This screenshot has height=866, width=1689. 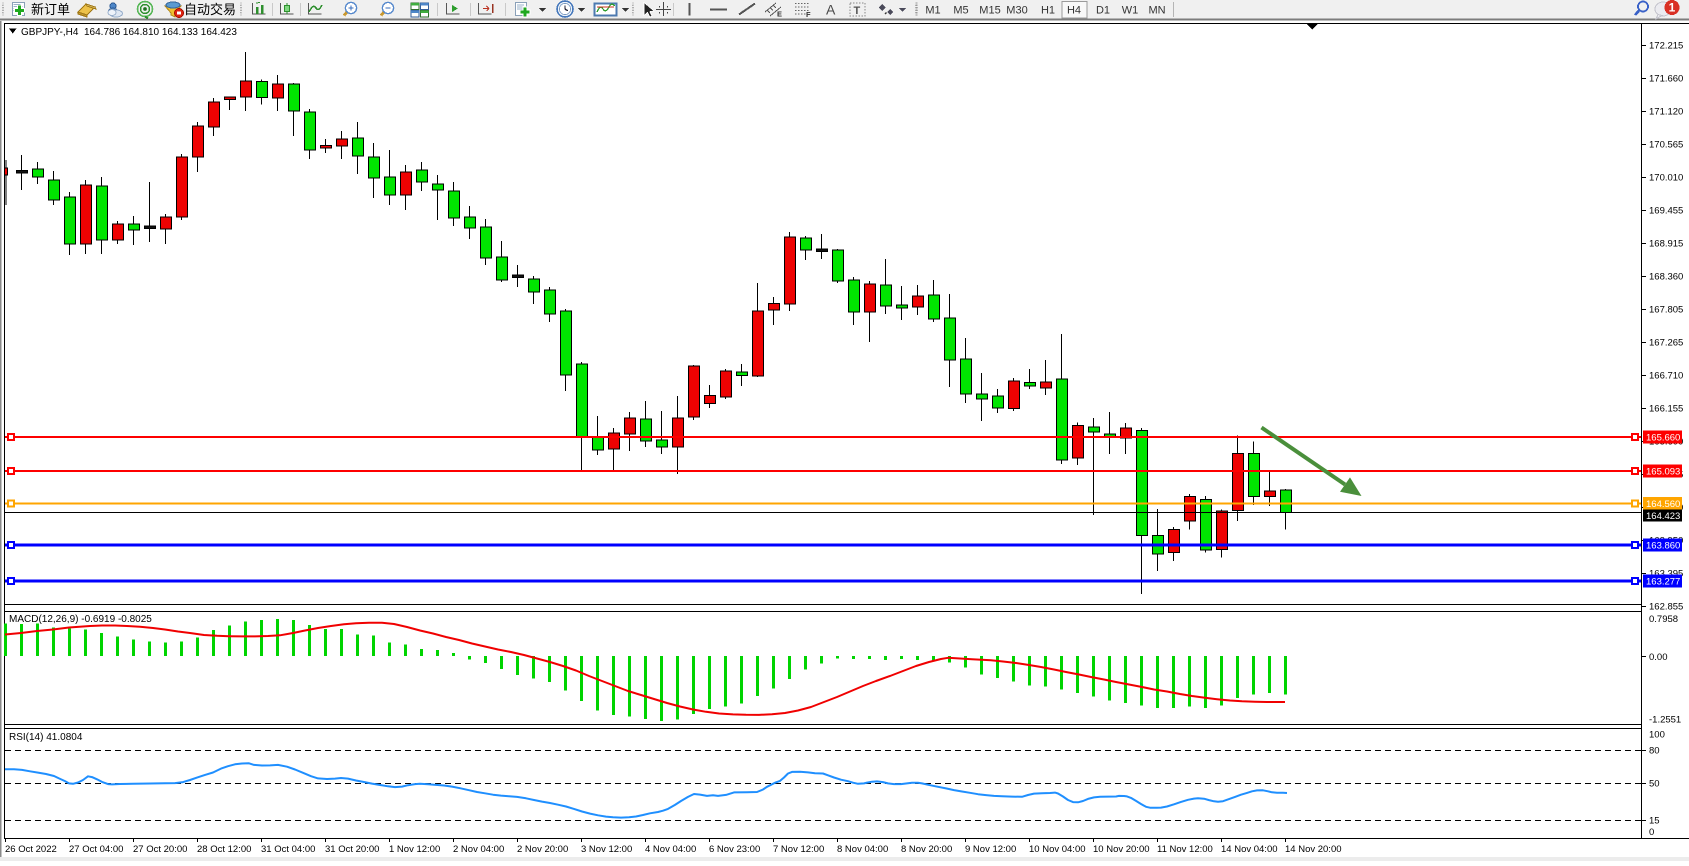 What do you see at coordinates (1666, 211) in the screenshot?
I see `svg-text: 169.455` at bounding box center [1666, 211].